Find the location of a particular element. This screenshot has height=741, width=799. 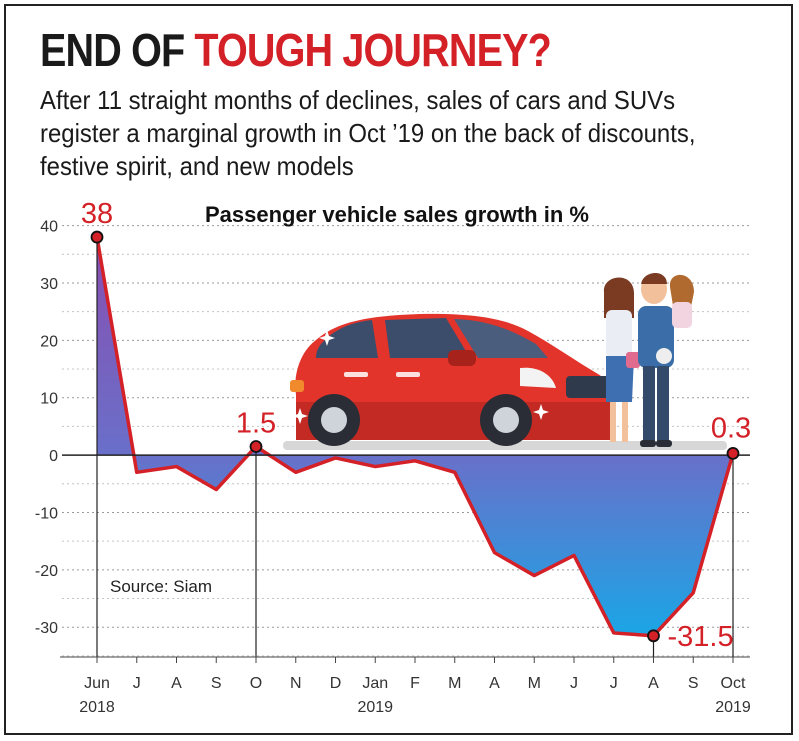

y-tick-label: -10 is located at coordinates (46, 513).